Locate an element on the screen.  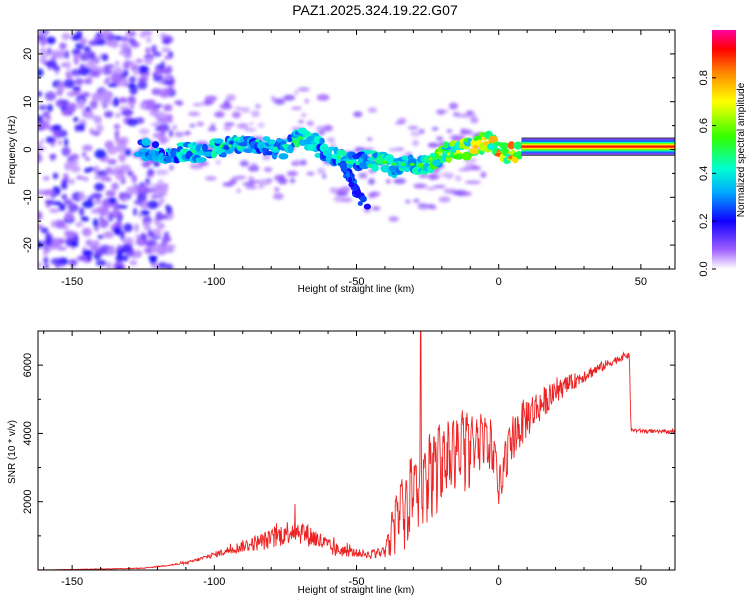
colorbar-tick-label: 0.2 is located at coordinates (704, 221).